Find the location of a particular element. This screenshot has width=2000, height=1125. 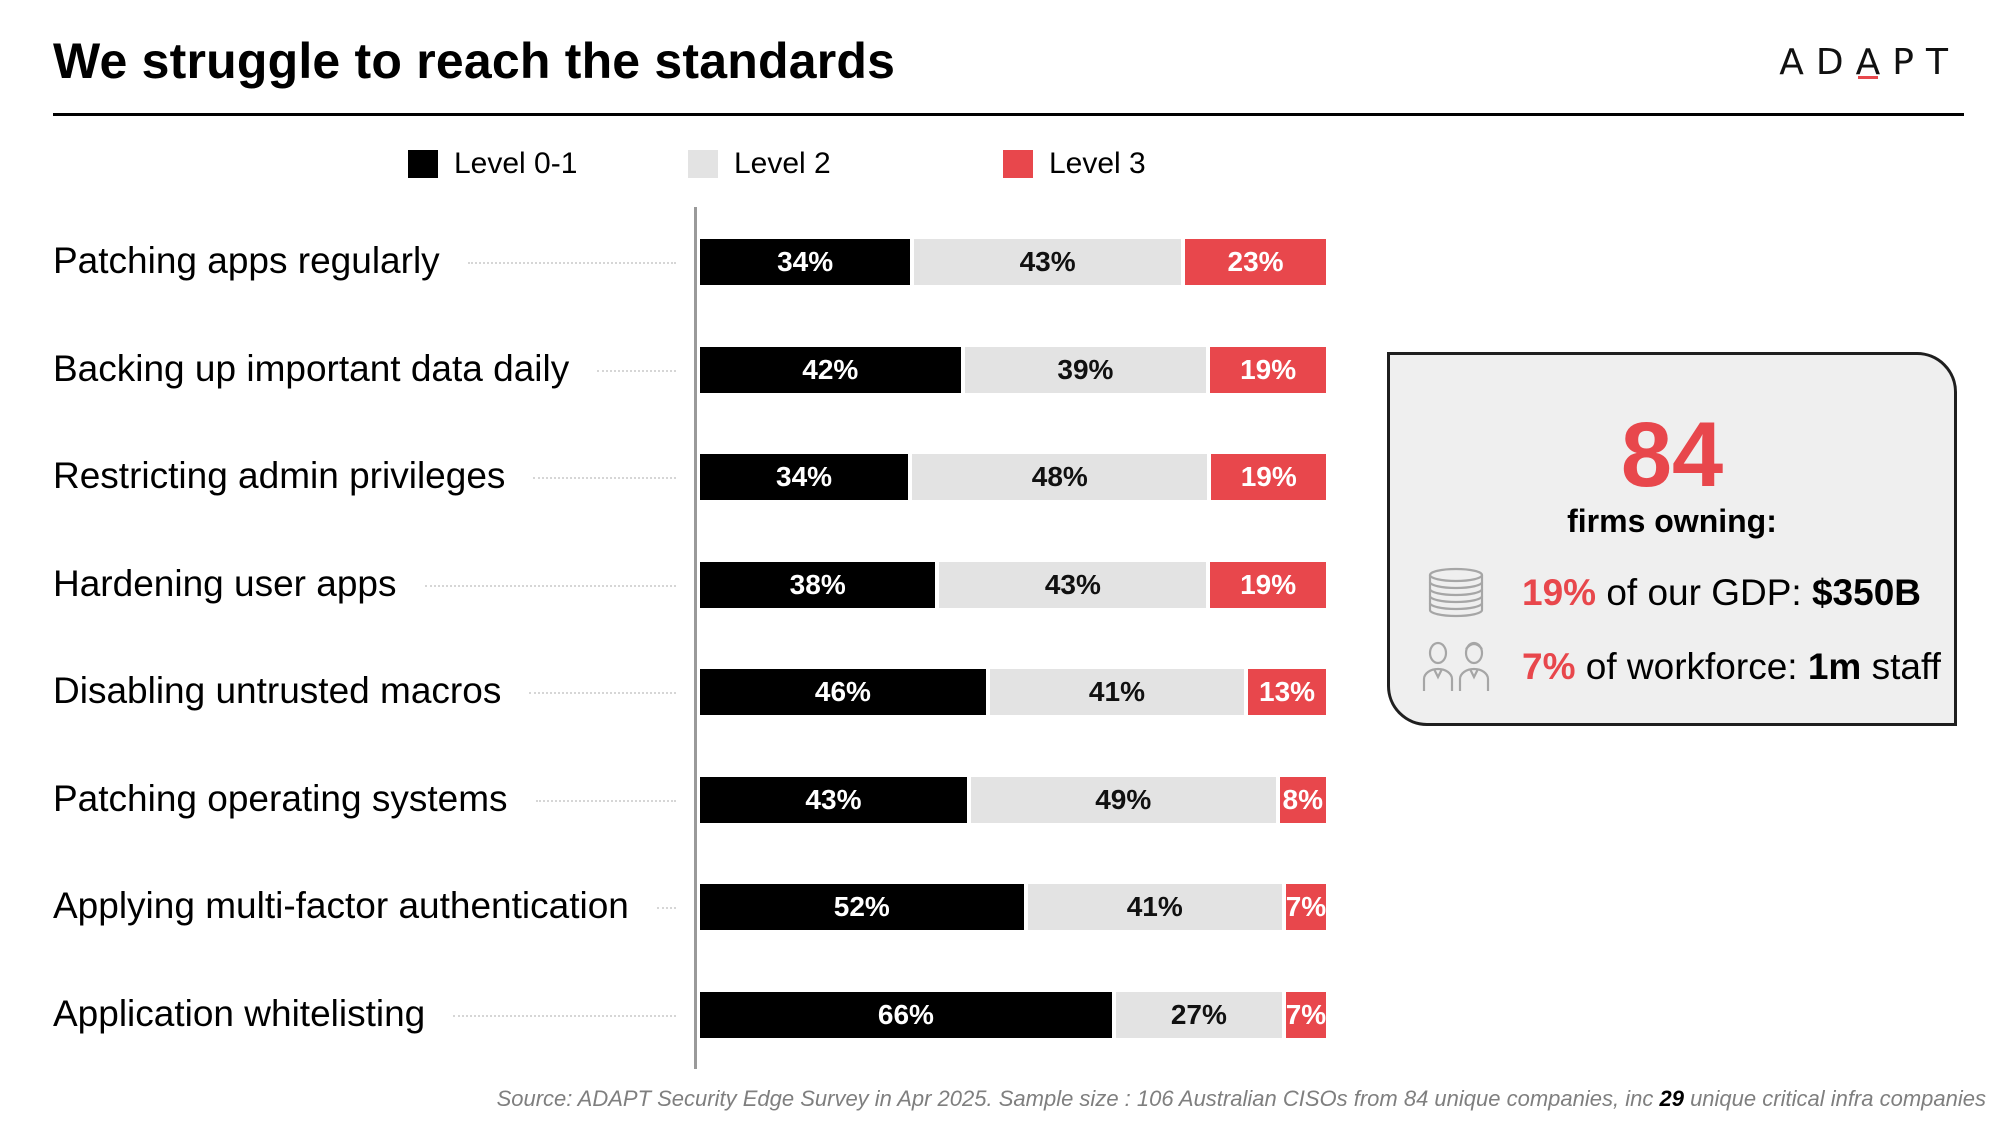

data-label: 13% is located at coordinates (1287, 691).